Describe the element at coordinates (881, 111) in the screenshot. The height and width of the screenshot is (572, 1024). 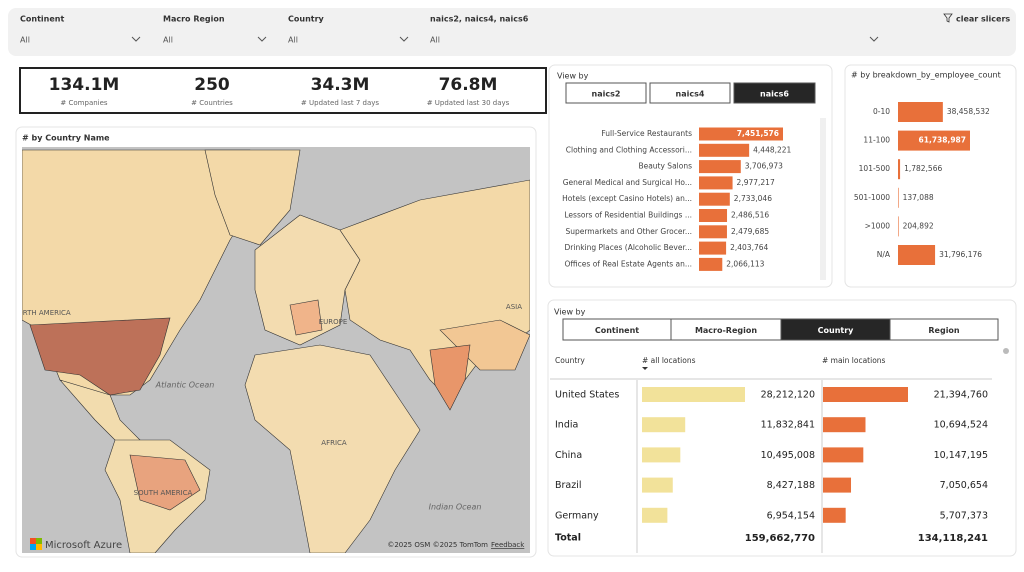
I see `category-label: 0-10` at that location.